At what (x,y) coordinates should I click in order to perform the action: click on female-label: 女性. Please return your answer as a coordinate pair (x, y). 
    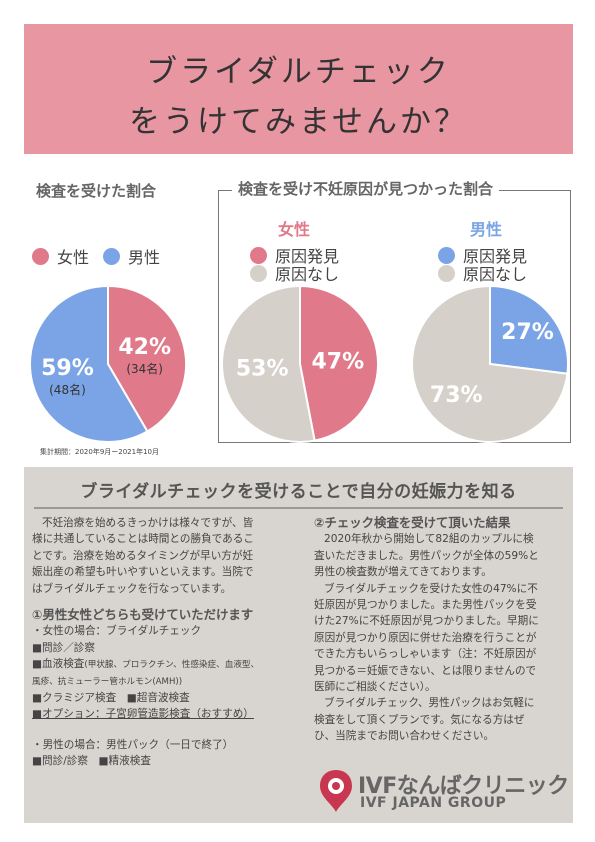
    Looking at the image, I should click on (294, 229).